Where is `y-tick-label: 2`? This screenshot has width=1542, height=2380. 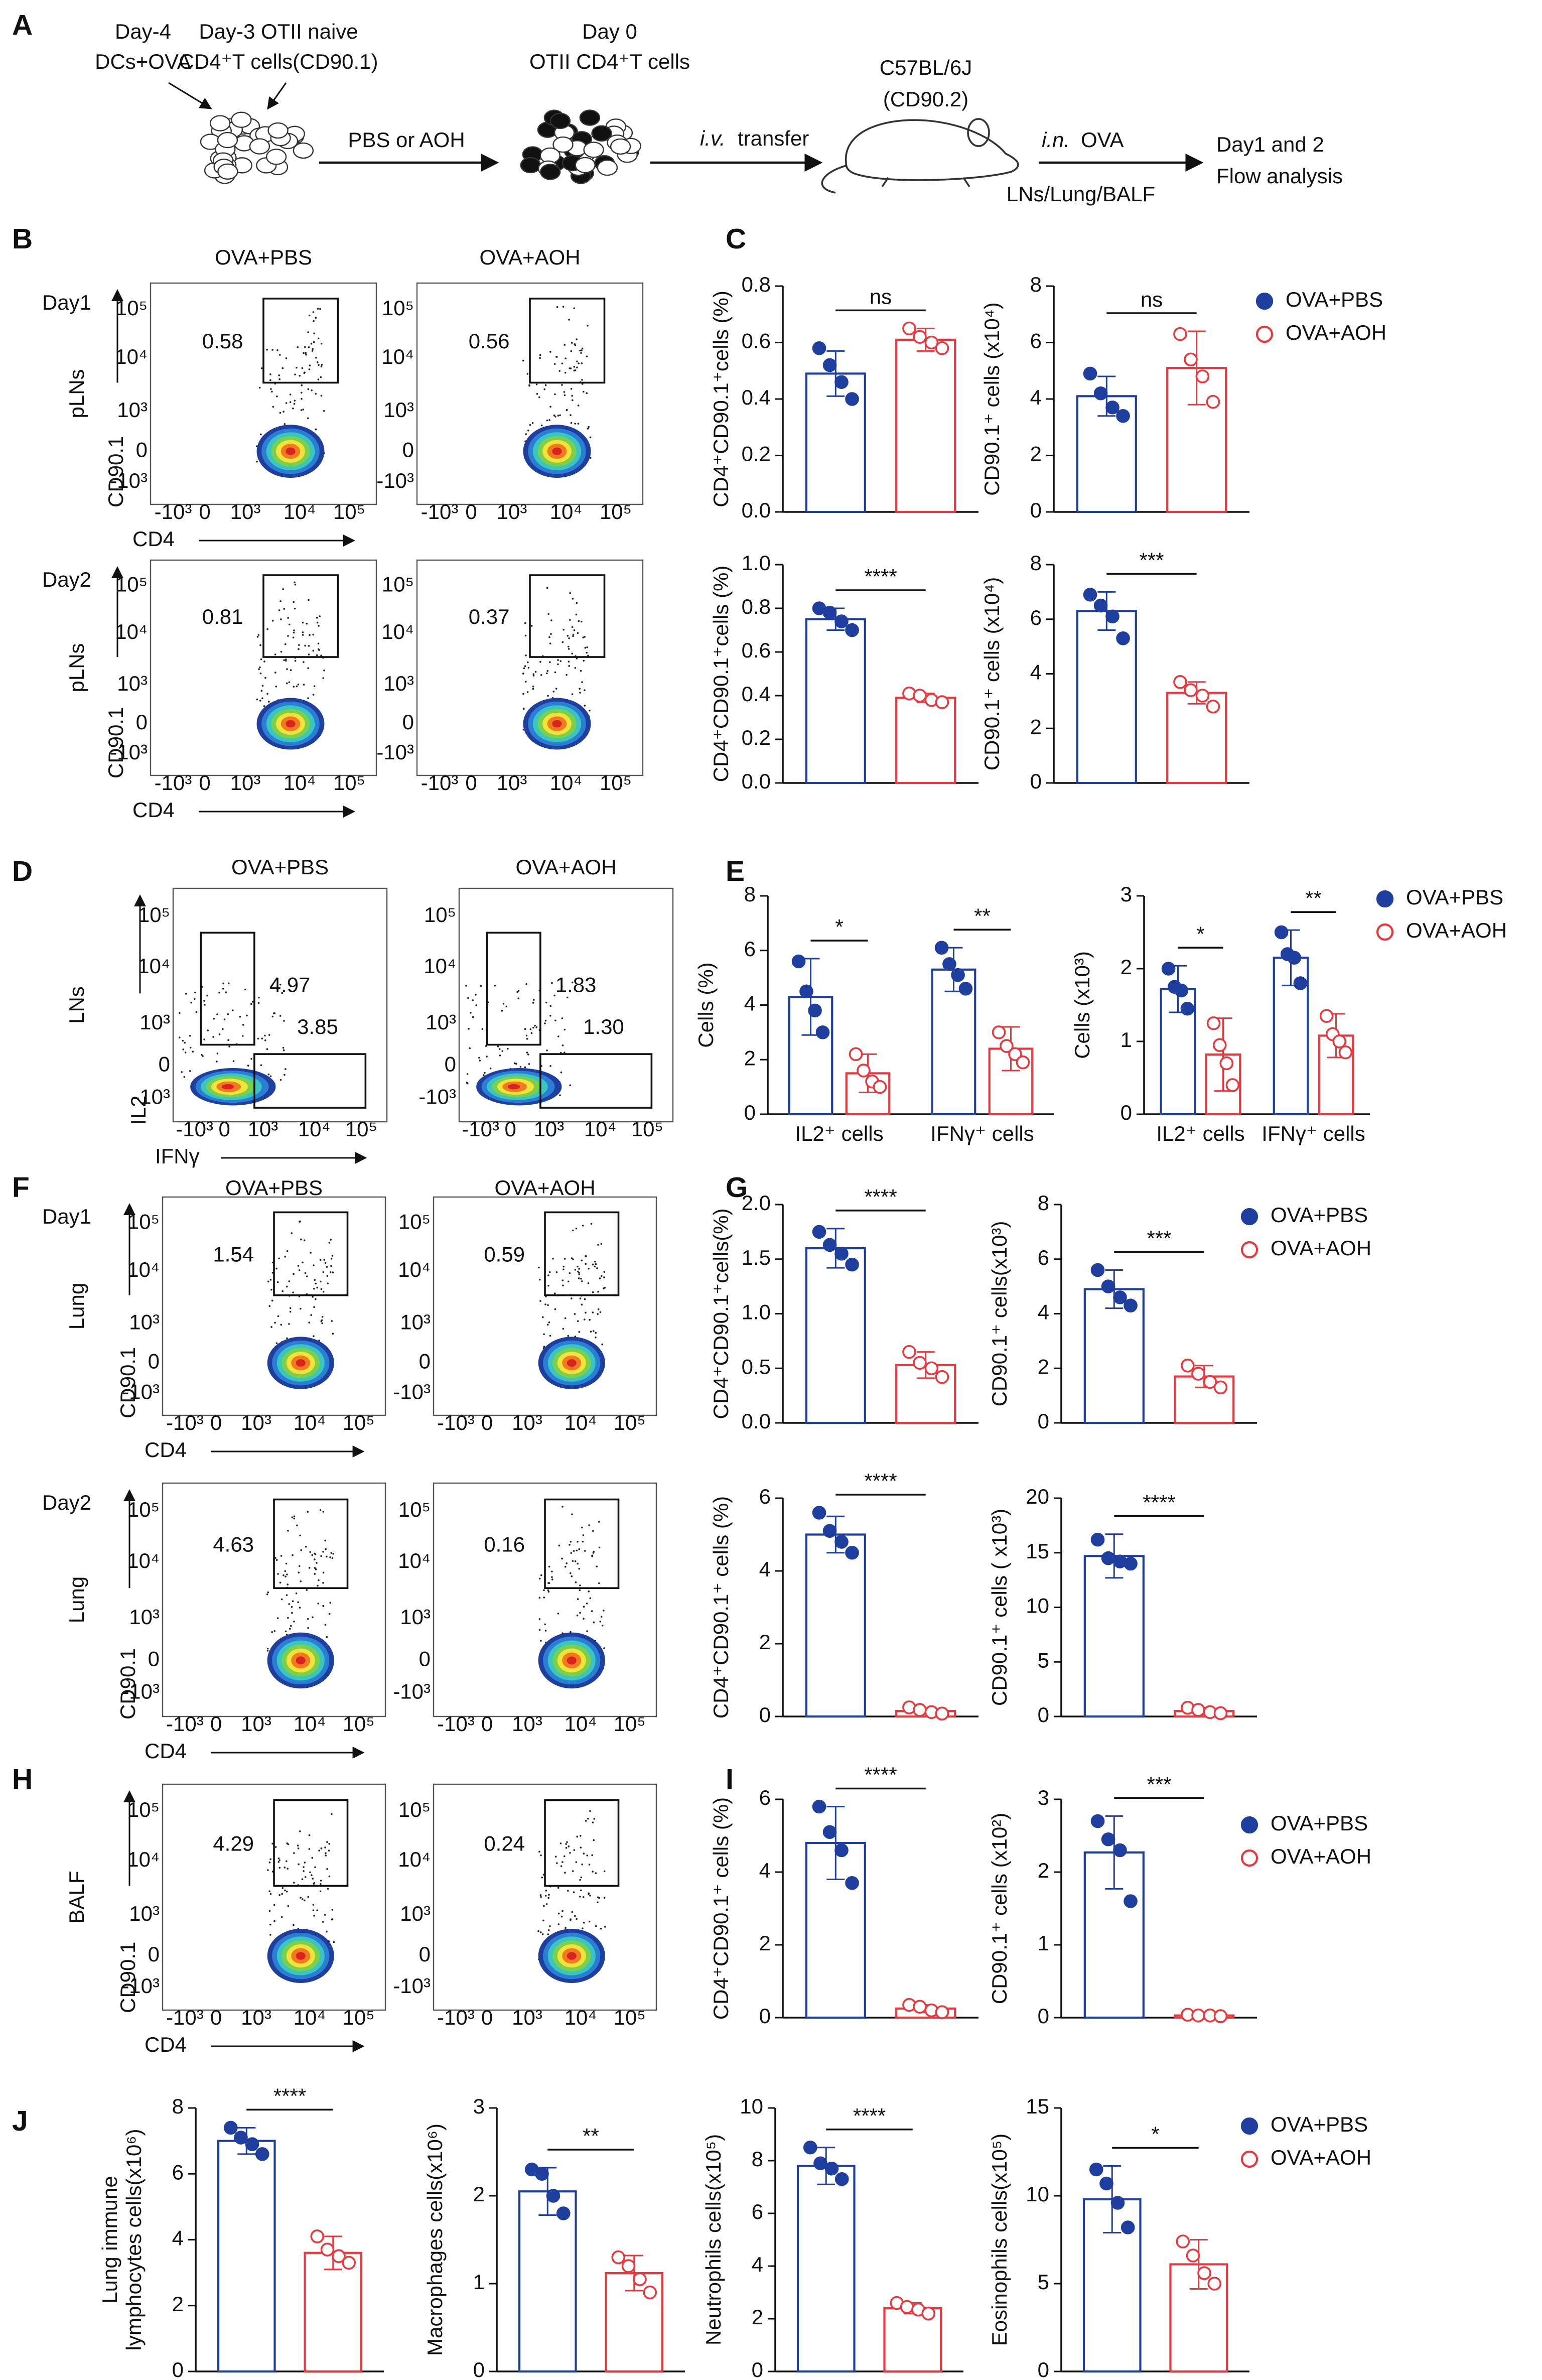 y-tick-label: 2 is located at coordinates (178, 2304).